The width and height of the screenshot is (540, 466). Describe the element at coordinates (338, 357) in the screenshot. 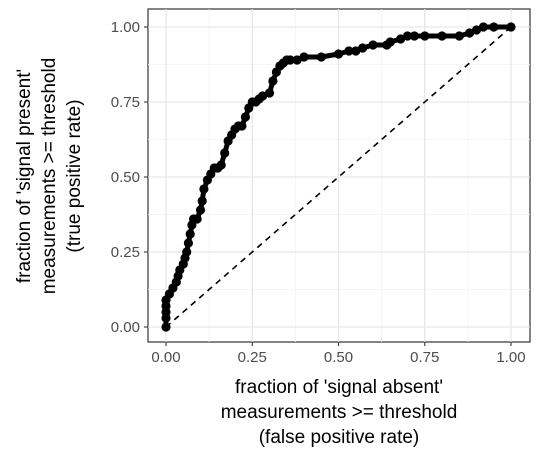

I see `x-tick-label: 0.50` at that location.